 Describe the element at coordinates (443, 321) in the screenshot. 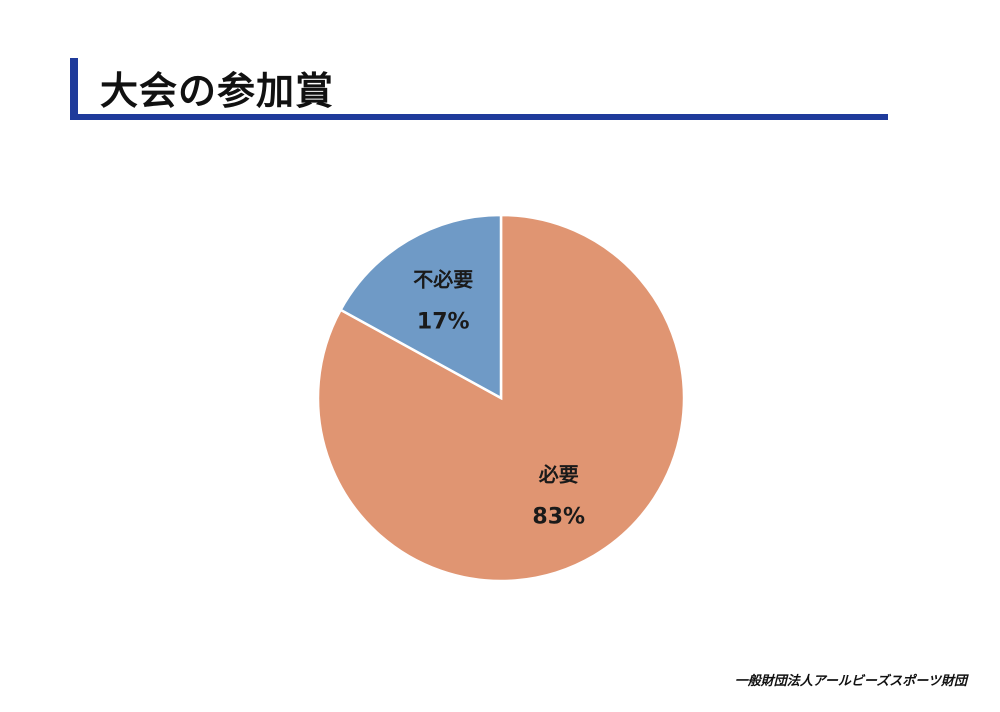

I see `pie-value-label-2: 17%` at that location.